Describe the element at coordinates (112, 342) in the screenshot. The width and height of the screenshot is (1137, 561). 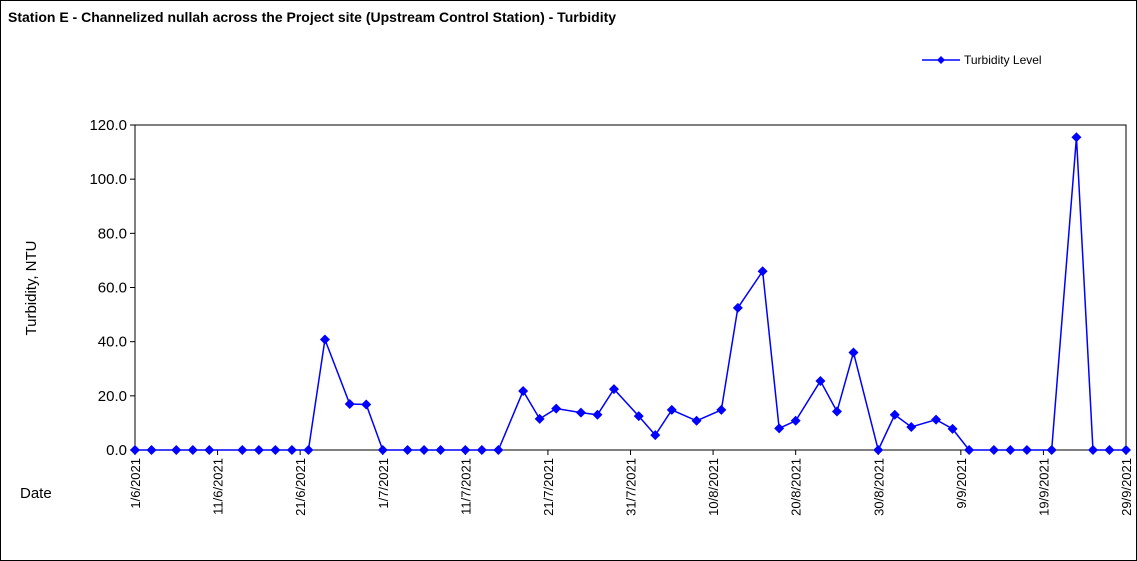
I see `y-tick-label: 40.0` at that location.